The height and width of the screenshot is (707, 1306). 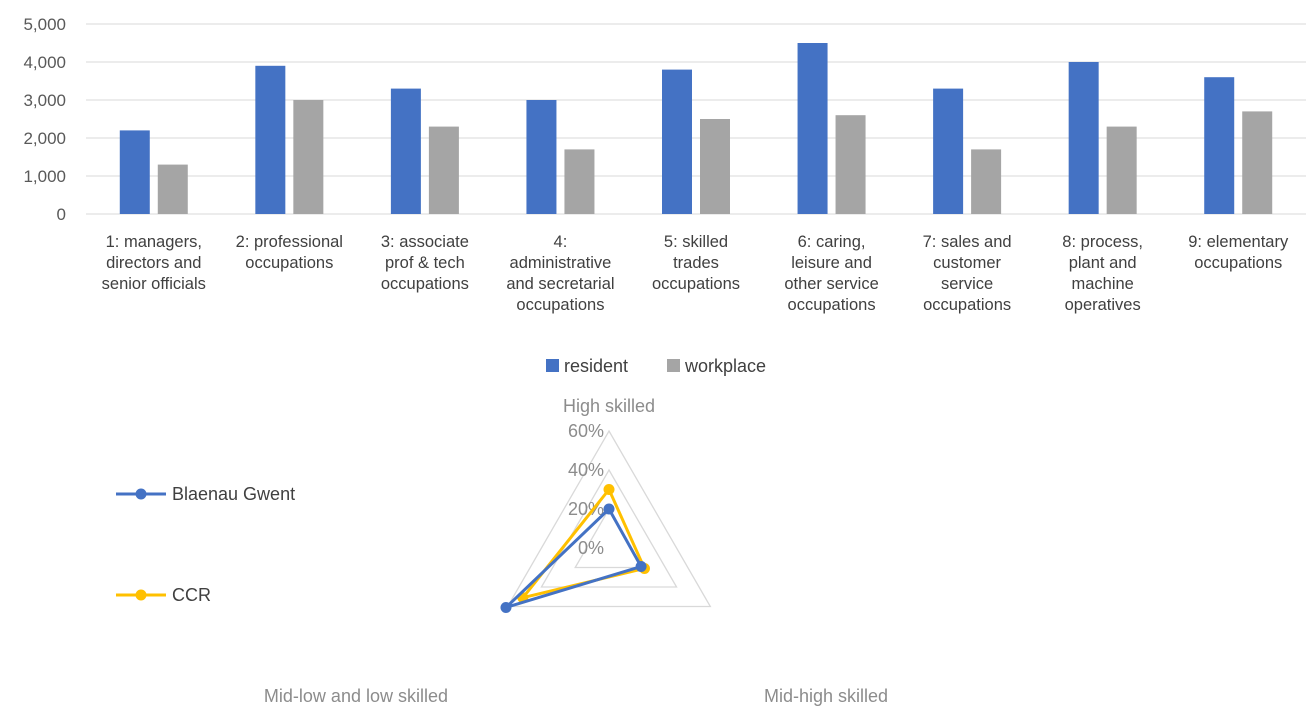 What do you see at coordinates (1102, 273) in the screenshot?
I see `x-category-label: 8: process, plant and machine operatives` at bounding box center [1102, 273].